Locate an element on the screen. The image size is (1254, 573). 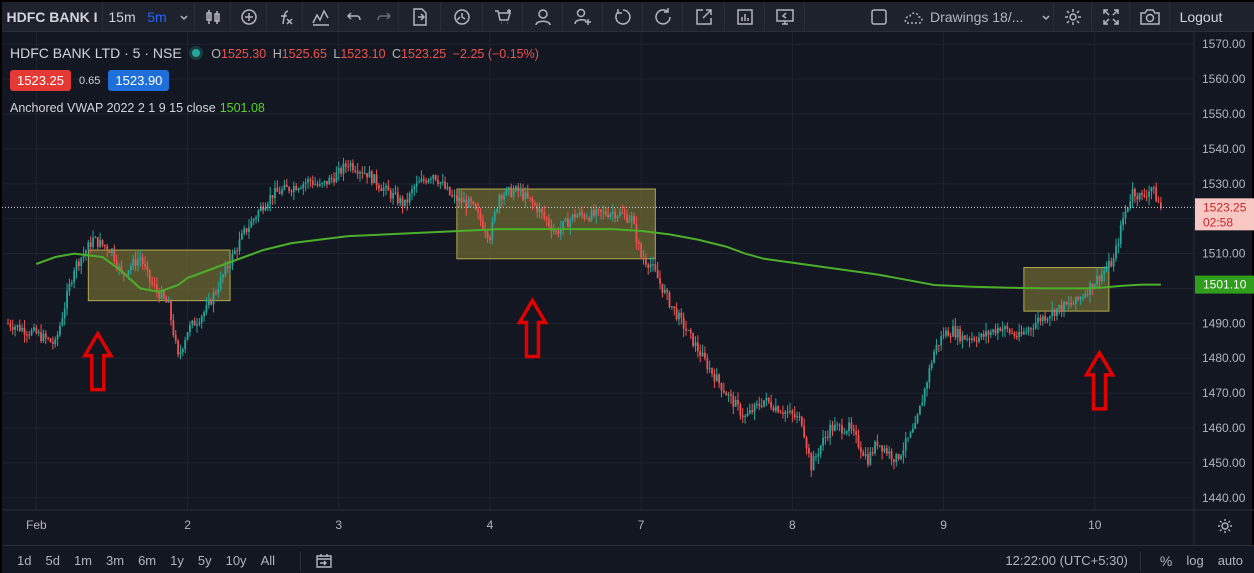
chart-type-candles-icon is located at coordinates (213, 16).